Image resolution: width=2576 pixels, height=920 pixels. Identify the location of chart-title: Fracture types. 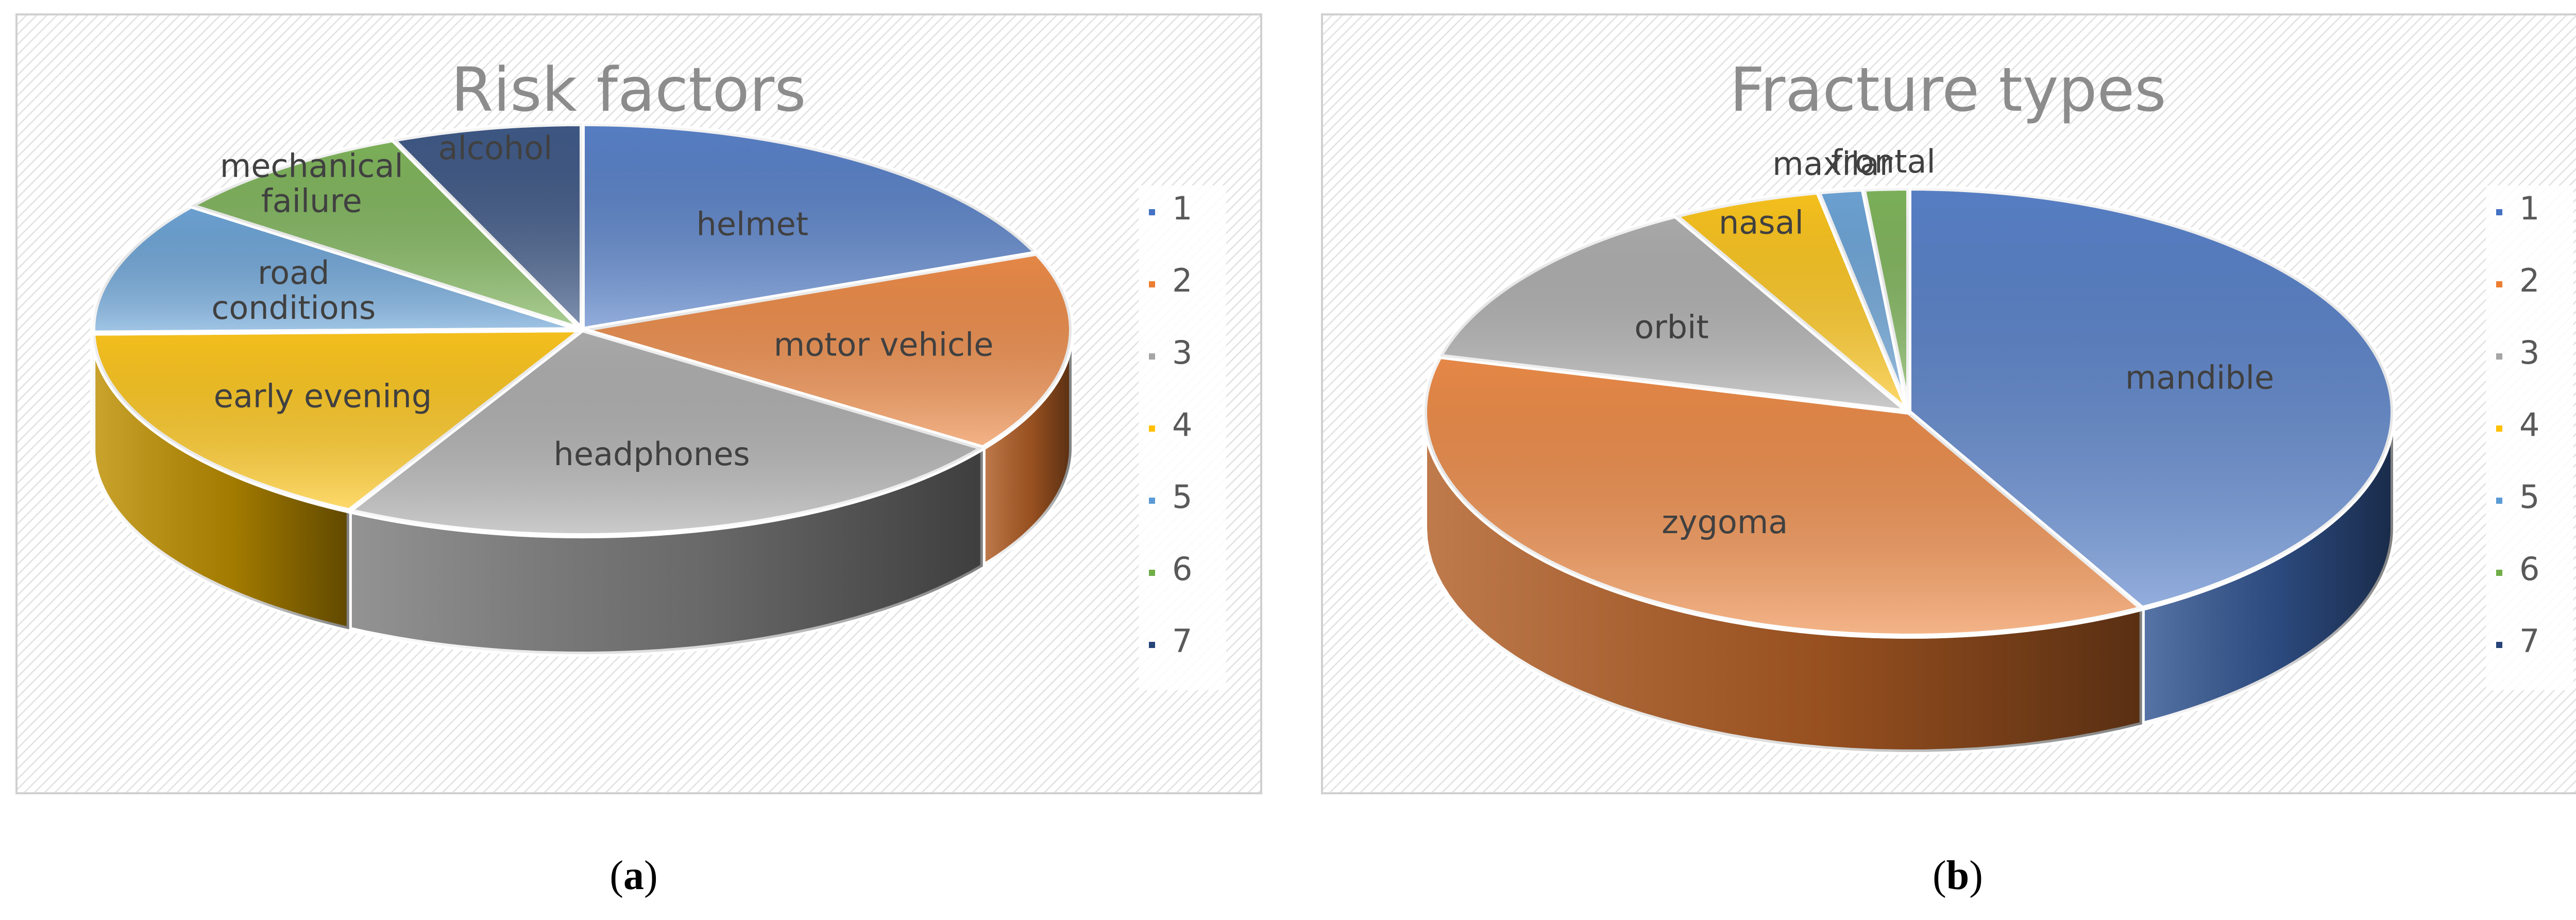
(1948, 89).